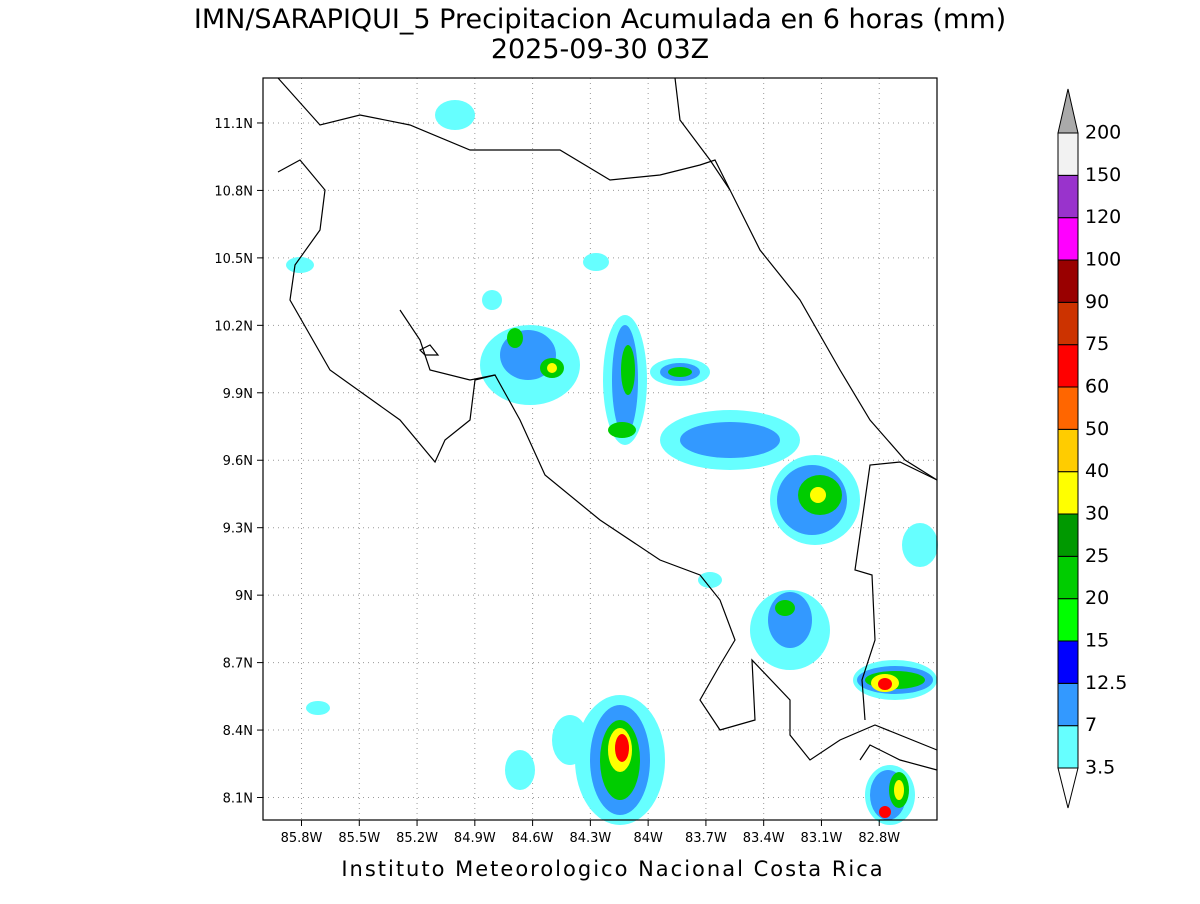  I want to click on colorbar-label: 75, so click(1097, 344).